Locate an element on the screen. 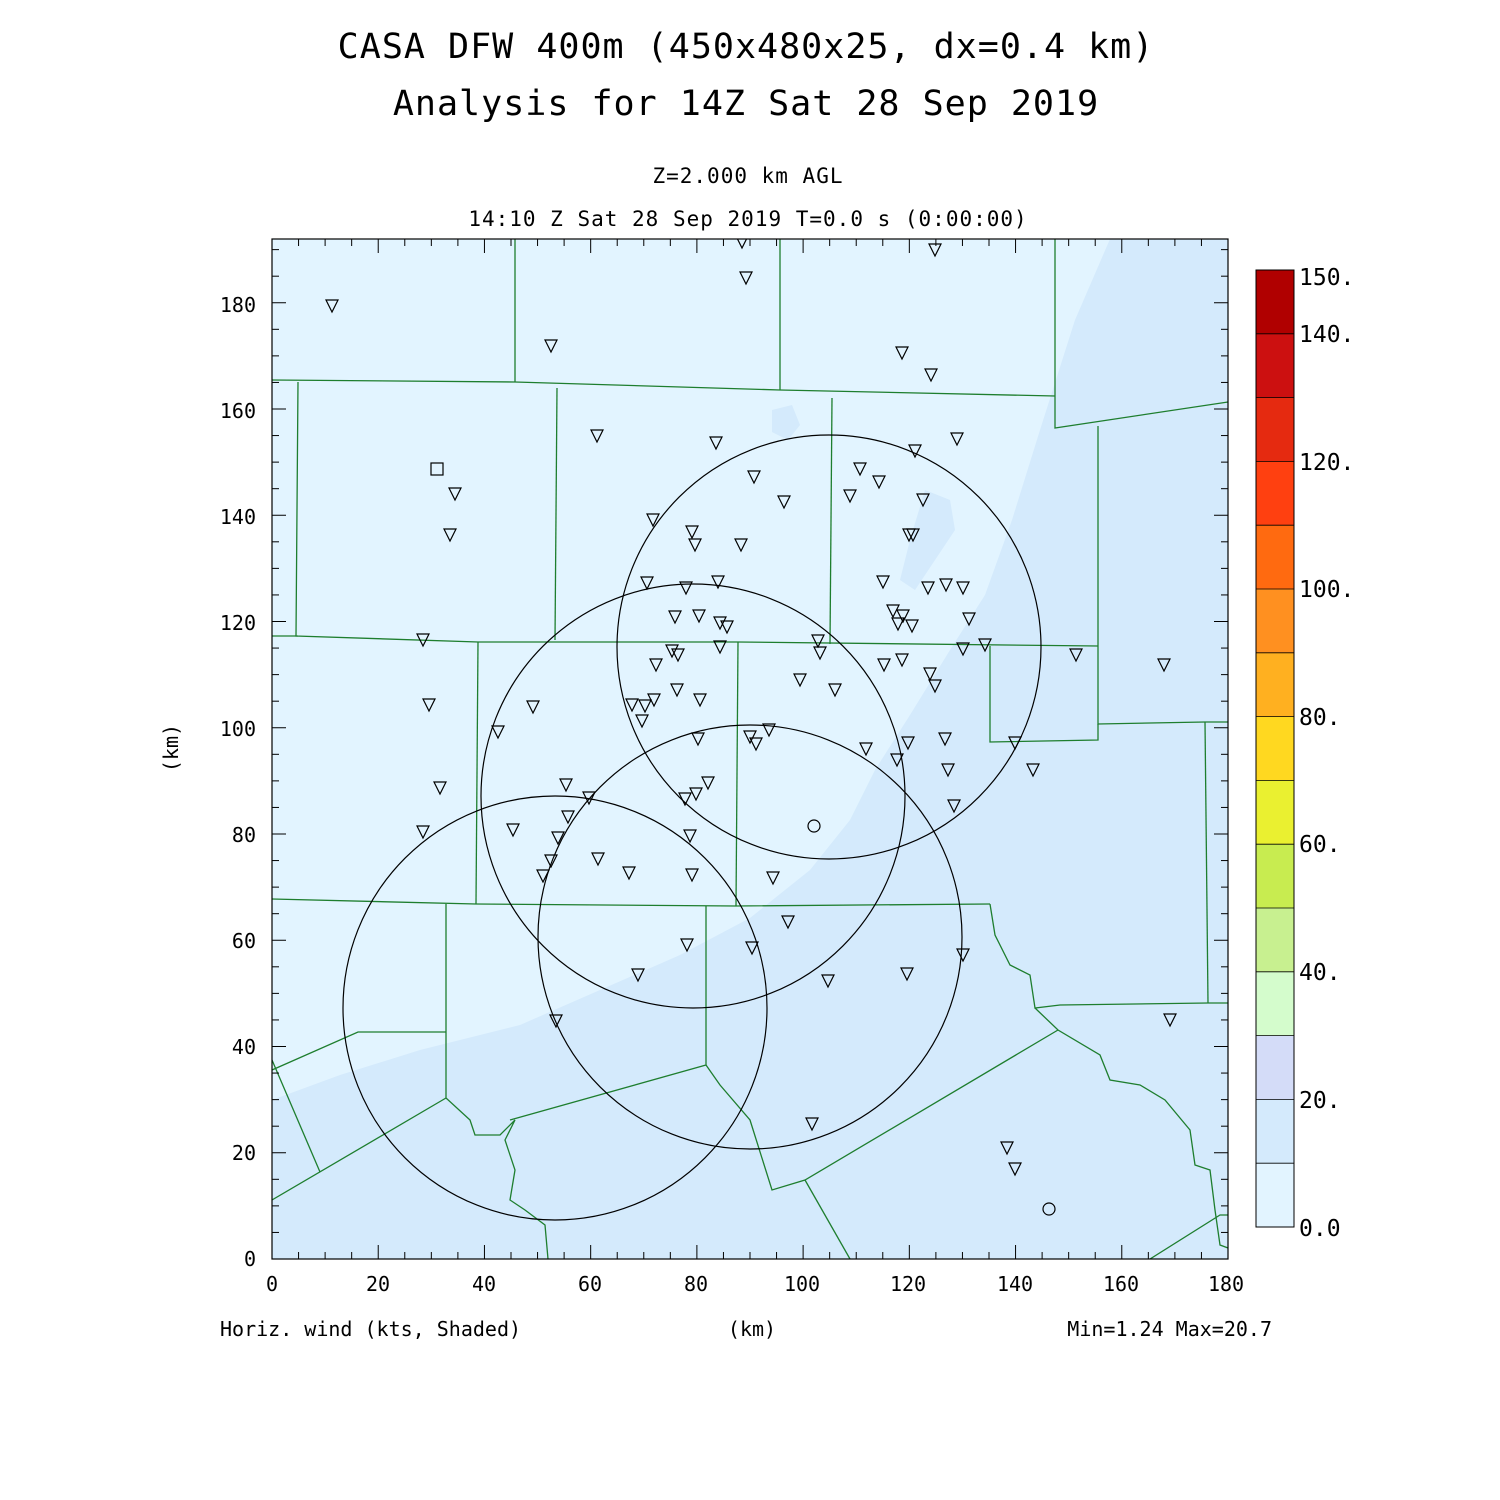 The image size is (1500, 1500). circle-marker is located at coordinates (814, 826).